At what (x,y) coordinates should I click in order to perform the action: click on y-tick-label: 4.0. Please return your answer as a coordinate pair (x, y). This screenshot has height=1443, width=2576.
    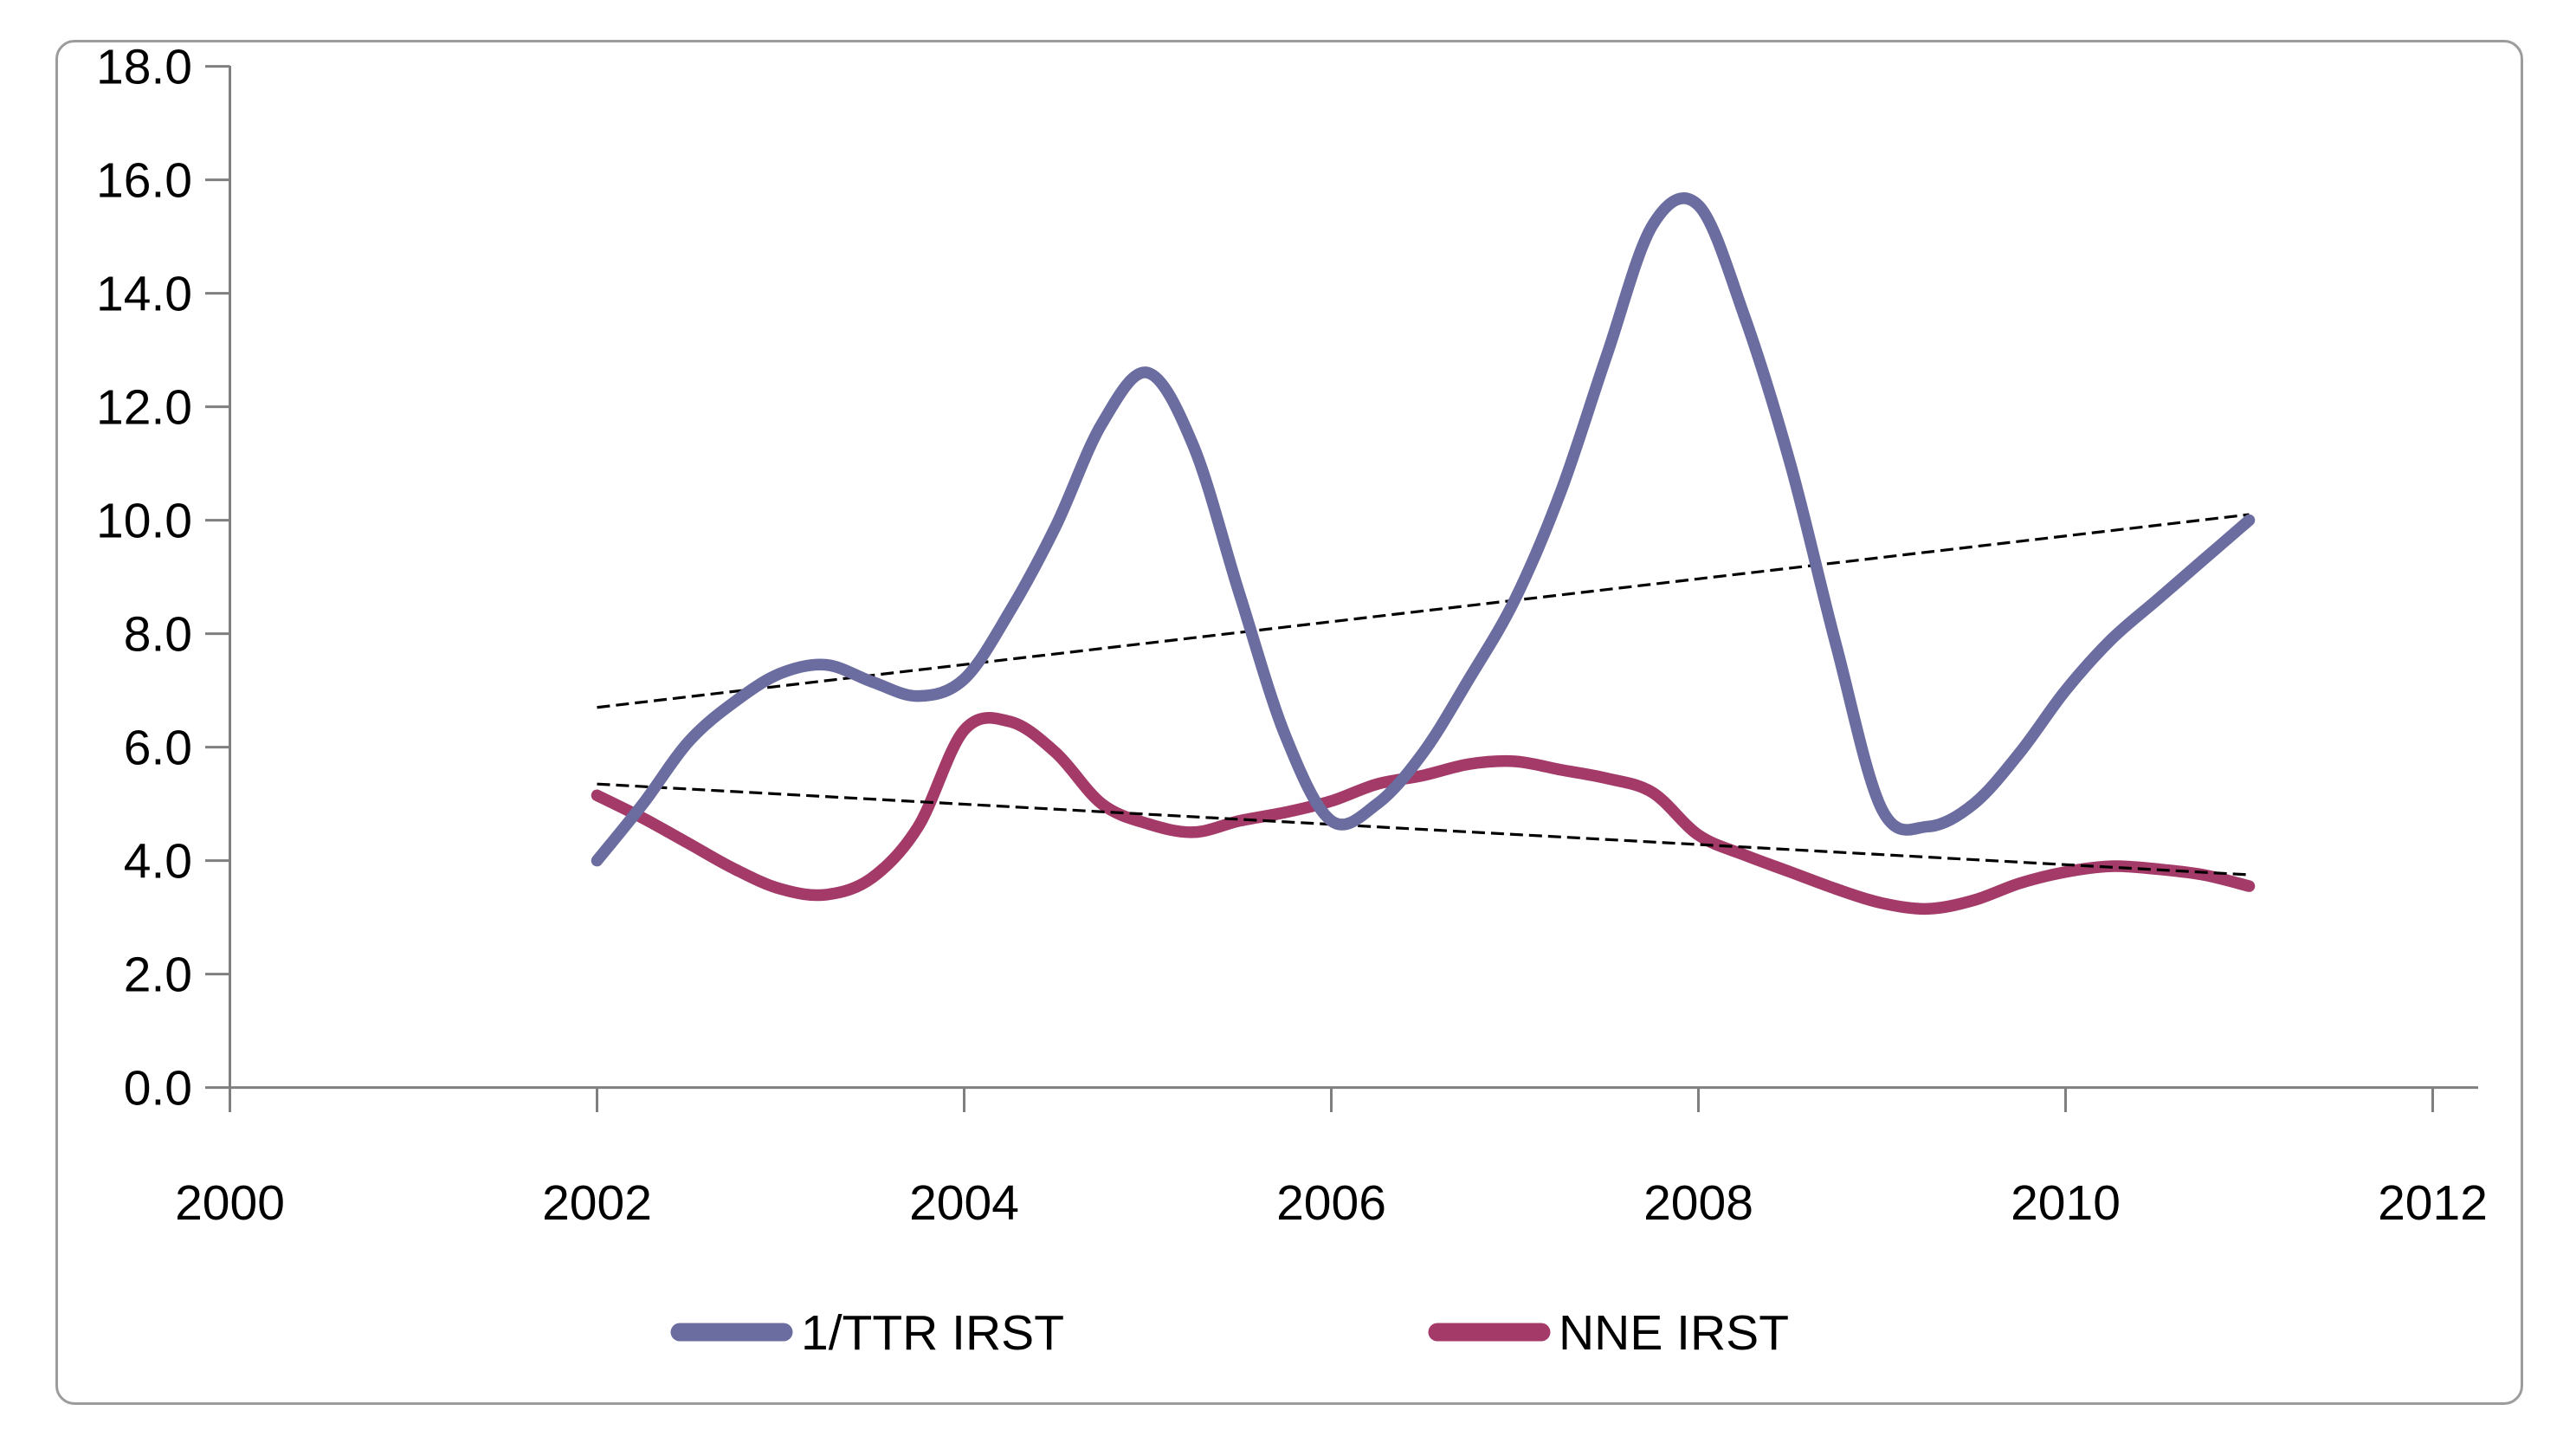
    Looking at the image, I should click on (158, 862).